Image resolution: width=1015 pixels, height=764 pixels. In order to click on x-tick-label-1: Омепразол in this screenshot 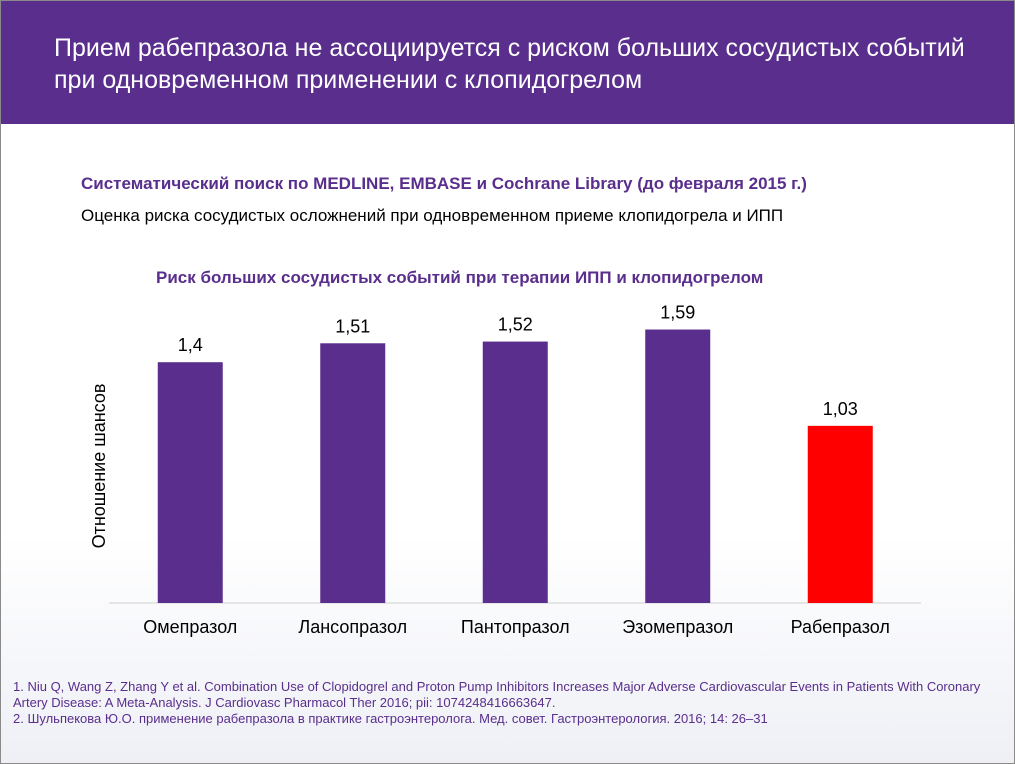, I will do `click(190, 627)`.